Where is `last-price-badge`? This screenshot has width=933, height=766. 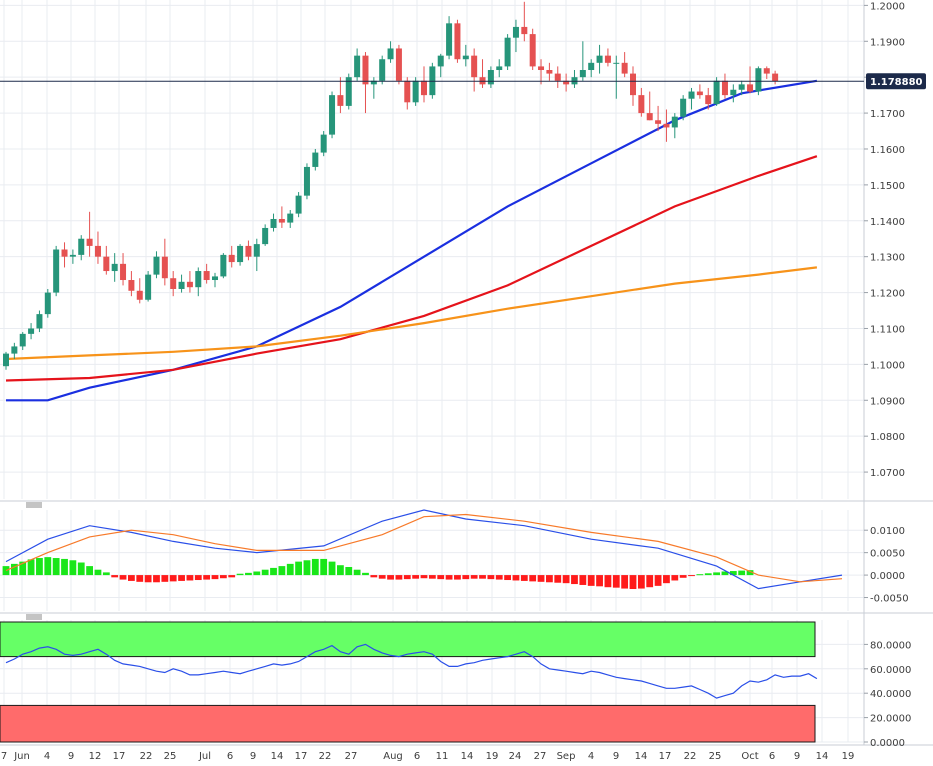
last-price-badge is located at coordinates (896, 81).